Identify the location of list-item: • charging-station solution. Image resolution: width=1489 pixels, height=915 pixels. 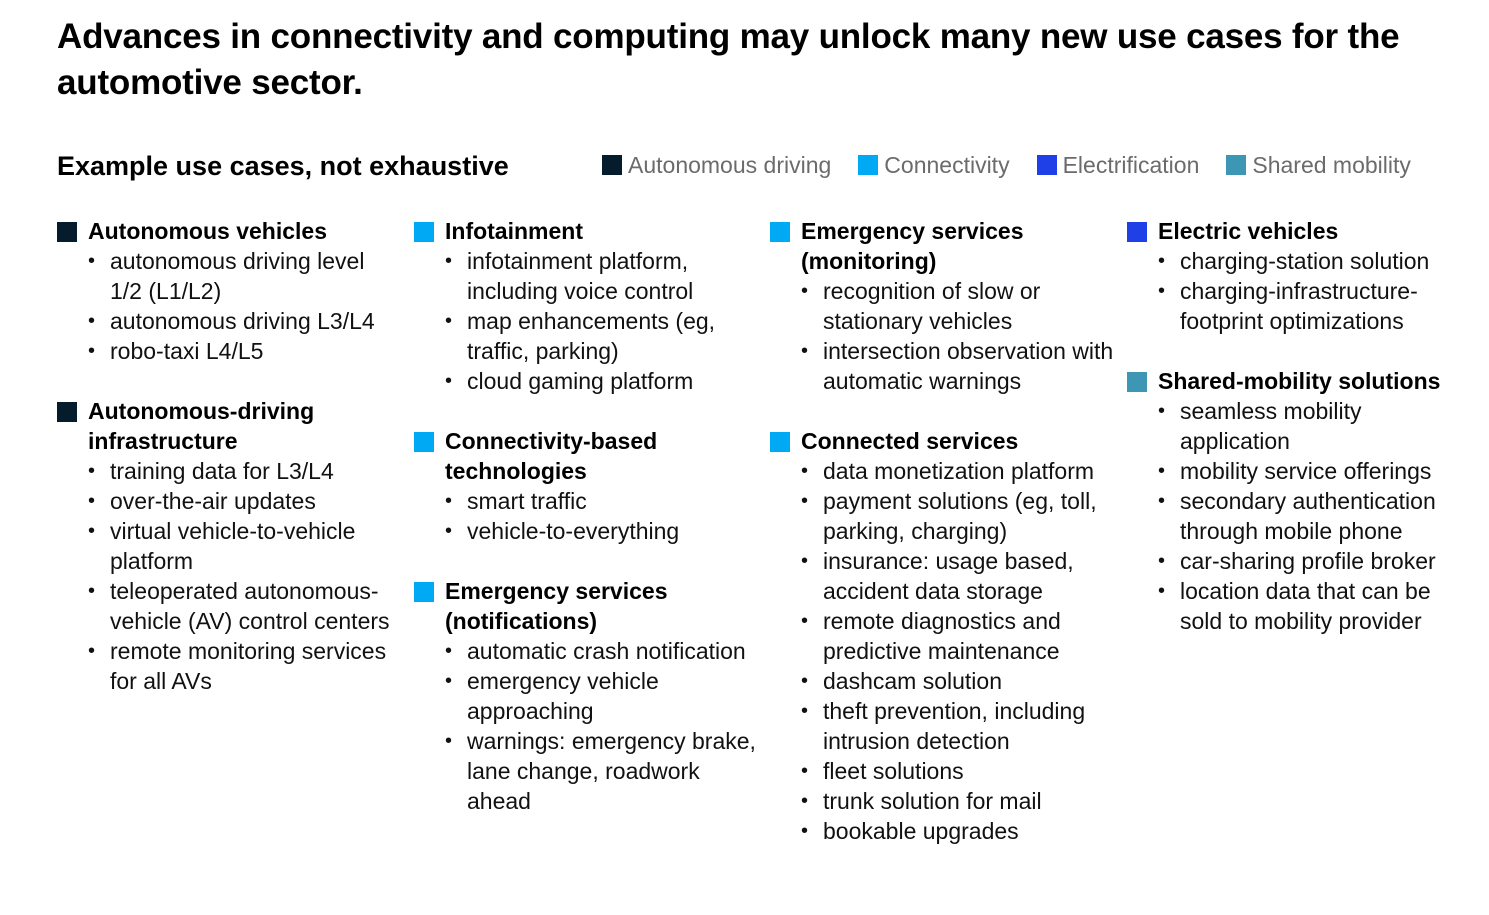
(1299, 261).